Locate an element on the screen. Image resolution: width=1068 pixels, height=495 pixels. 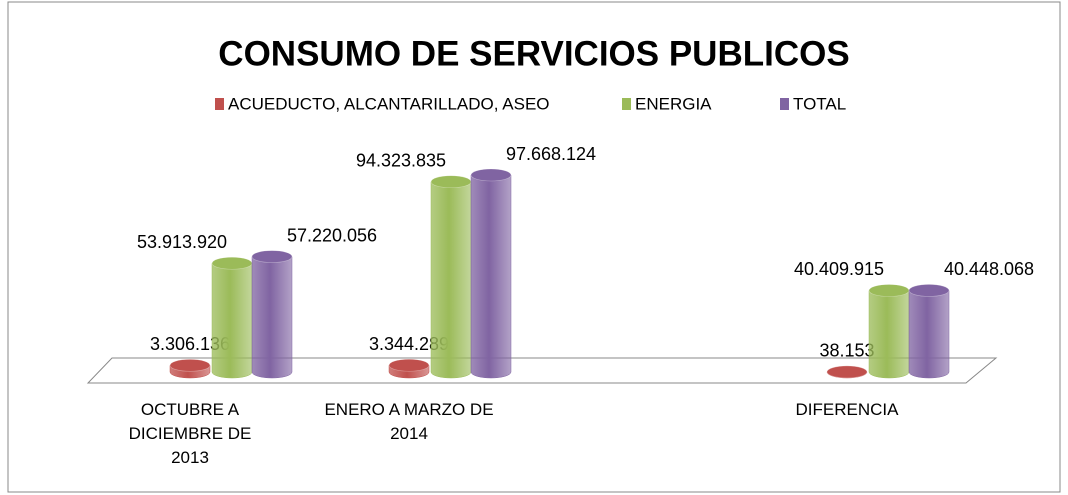
data-label: 53.913.920 is located at coordinates (182, 242).